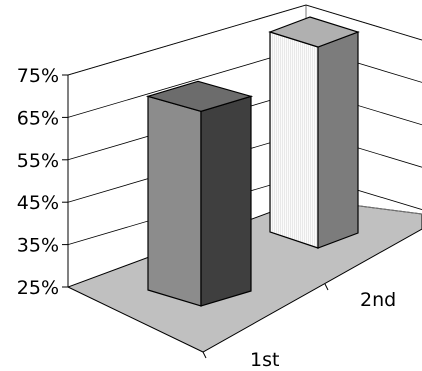  I want to click on y-tick-label: 65%, so click(38, 118).